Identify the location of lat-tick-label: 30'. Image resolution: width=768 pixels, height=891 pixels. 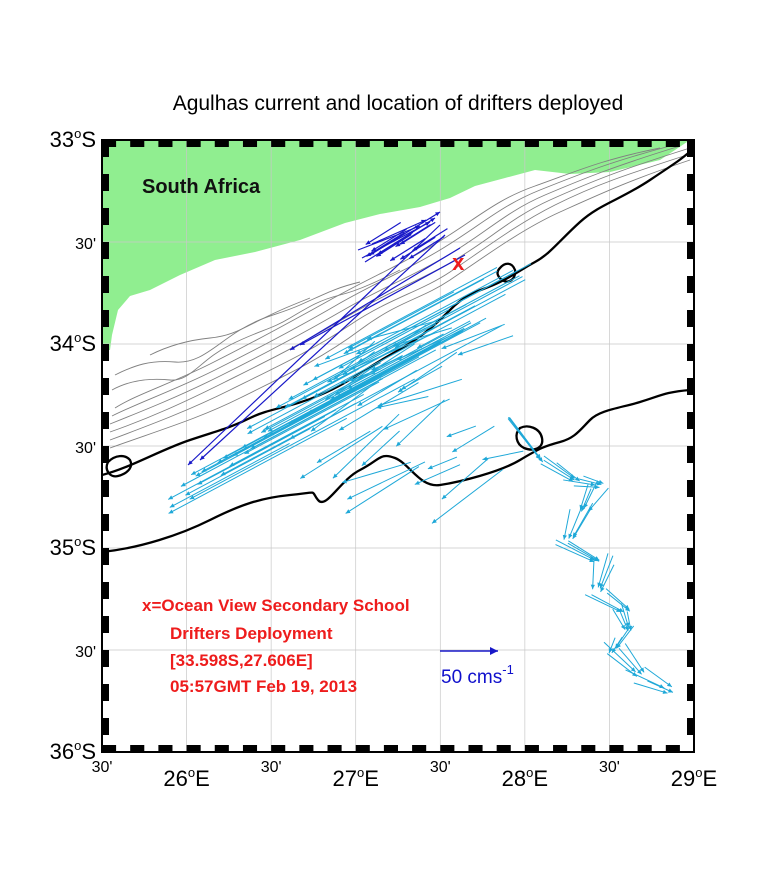
(85, 448).